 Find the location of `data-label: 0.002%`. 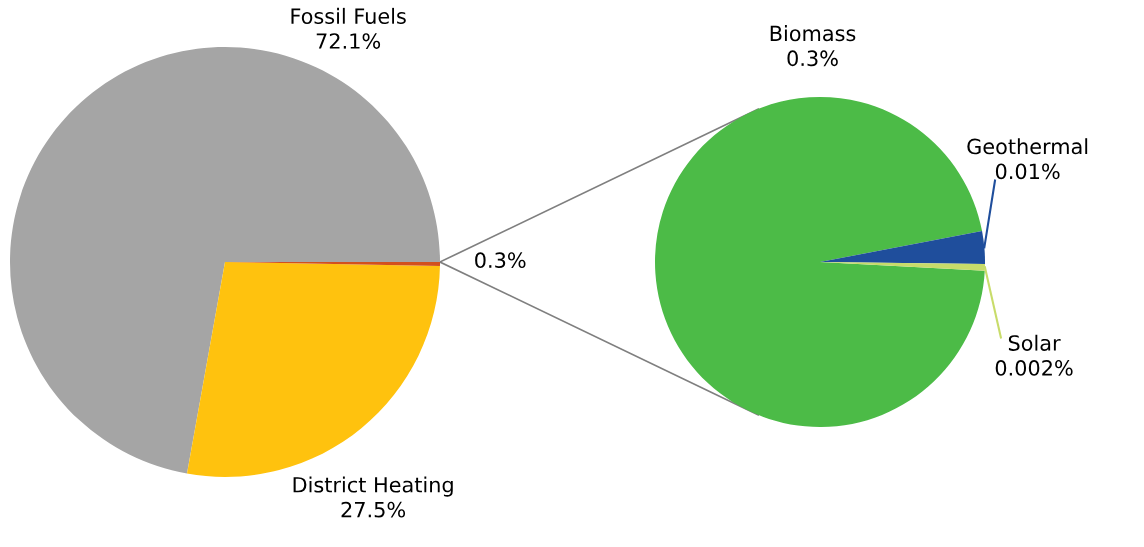

data-label: 0.002% is located at coordinates (1034, 368).